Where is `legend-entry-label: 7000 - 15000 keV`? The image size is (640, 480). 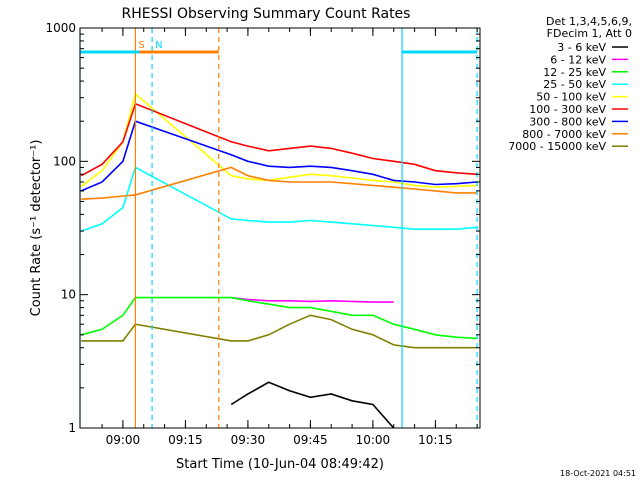 legend-entry-label: 7000 - 15000 keV is located at coordinates (557, 146).